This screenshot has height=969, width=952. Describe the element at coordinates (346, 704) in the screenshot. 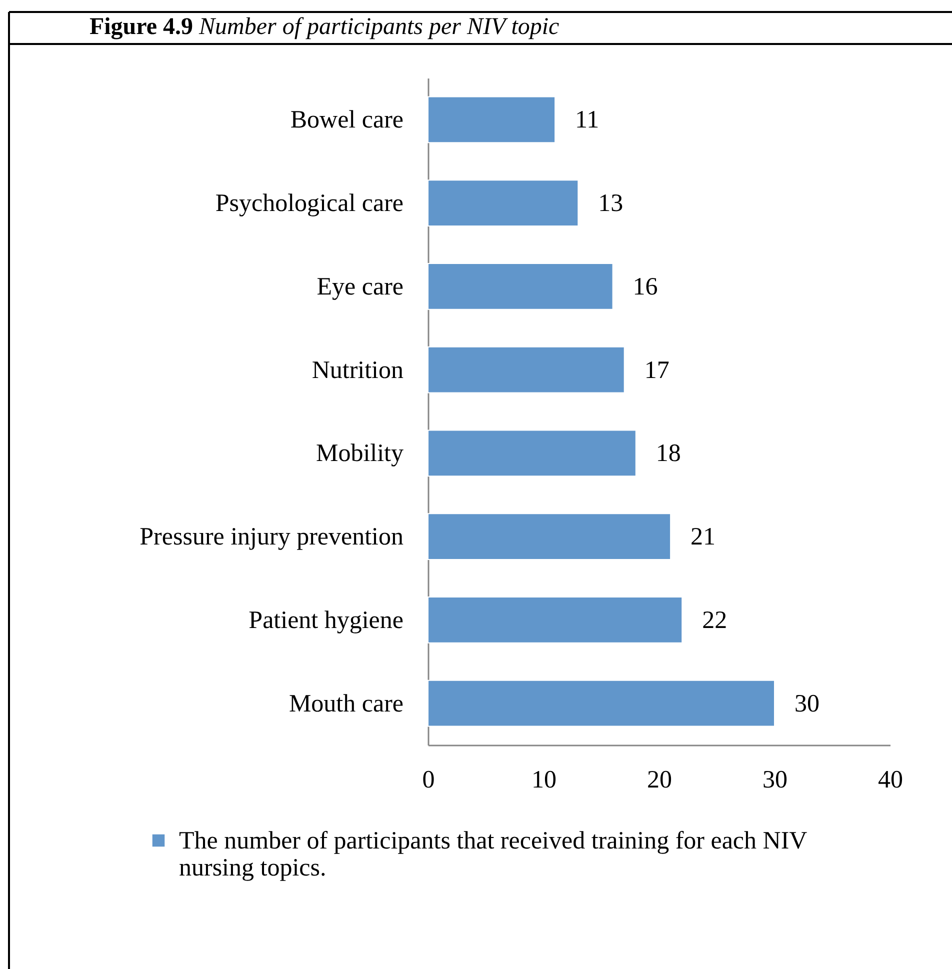

I see `y-tick-label: Mouth care` at that location.